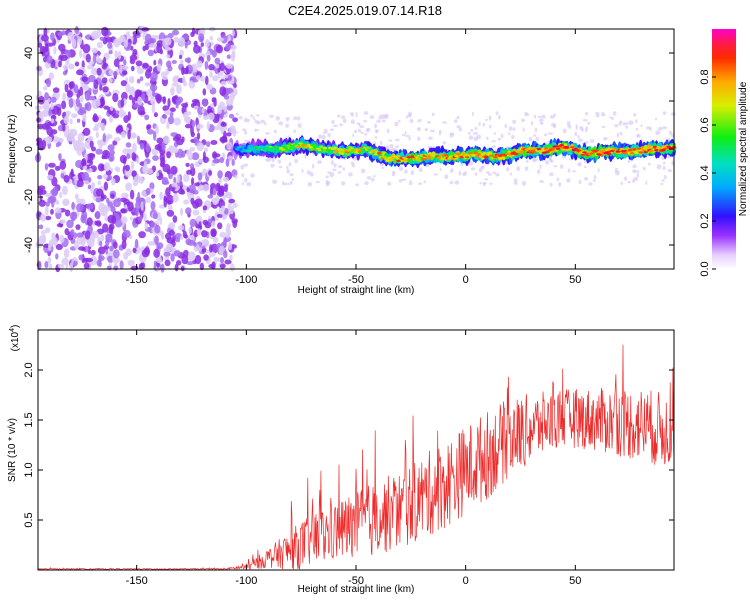 The image size is (750, 600). I want to click on x-tick-label: -50, so click(356, 280).